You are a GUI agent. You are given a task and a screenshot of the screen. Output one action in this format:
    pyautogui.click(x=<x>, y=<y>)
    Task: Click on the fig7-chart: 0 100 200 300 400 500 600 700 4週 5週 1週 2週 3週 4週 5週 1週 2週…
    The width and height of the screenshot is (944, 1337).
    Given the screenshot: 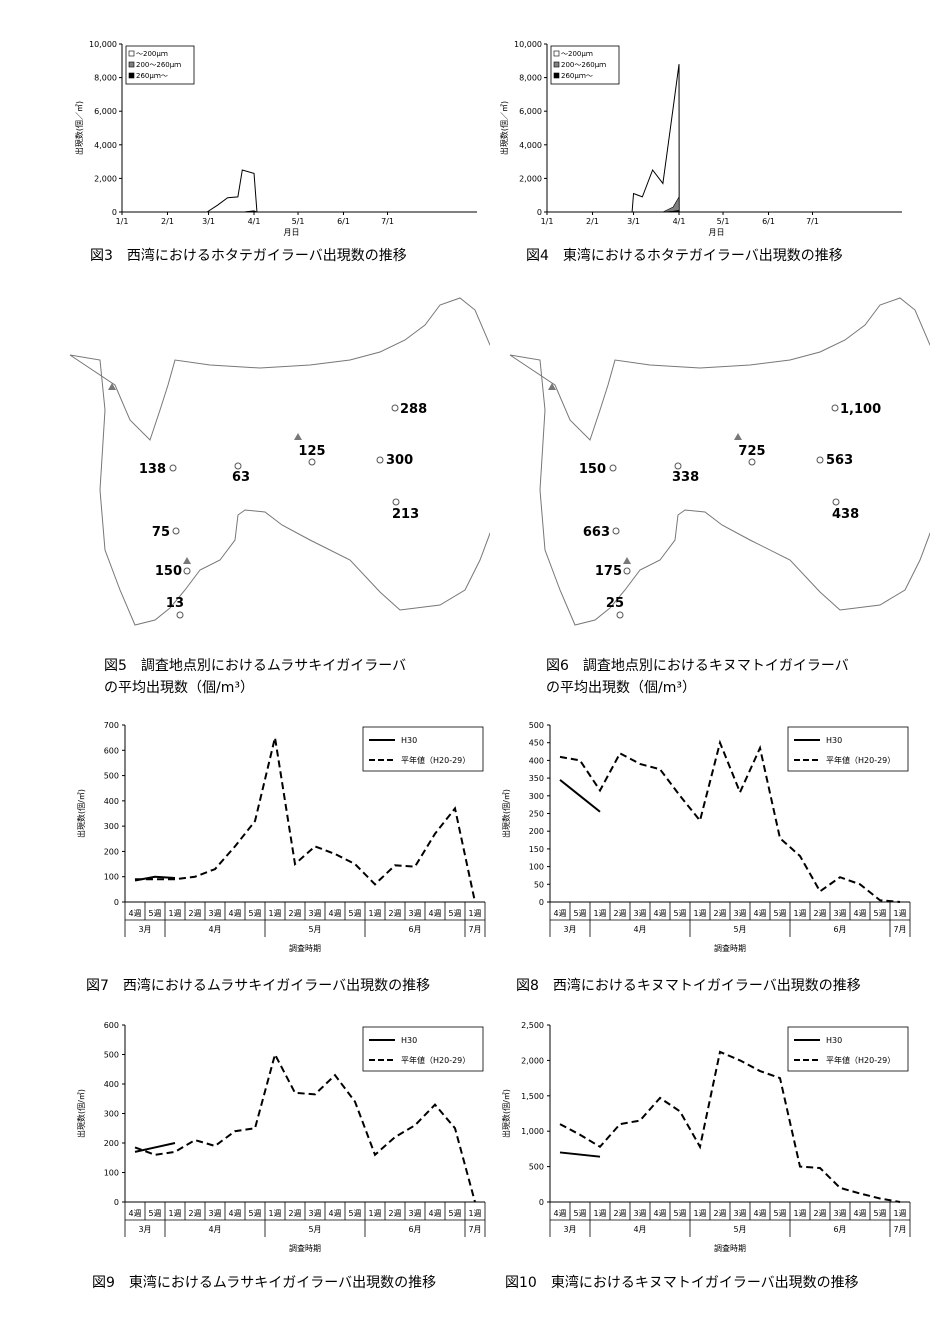 What is the action you would take?
    pyautogui.click(x=281, y=837)
    